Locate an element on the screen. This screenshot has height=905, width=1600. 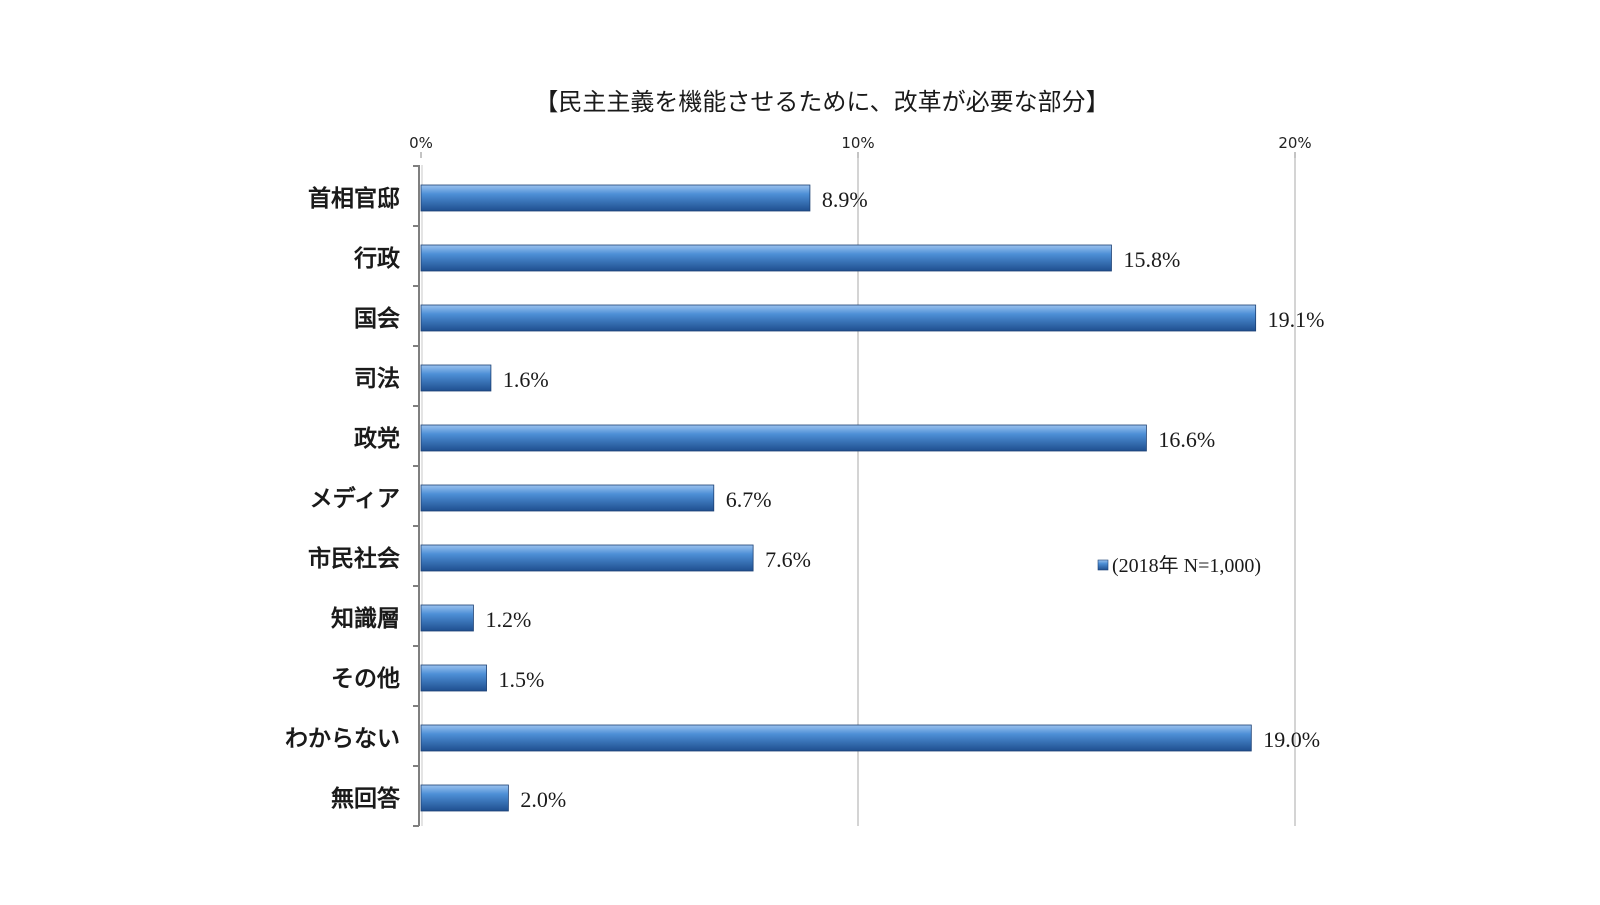
category-label: その他 is located at coordinates (365, 679).